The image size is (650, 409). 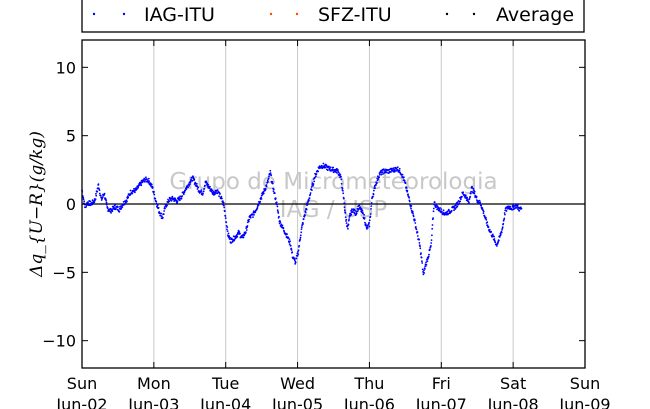 I want to click on legend-box, so click(x=333, y=16).